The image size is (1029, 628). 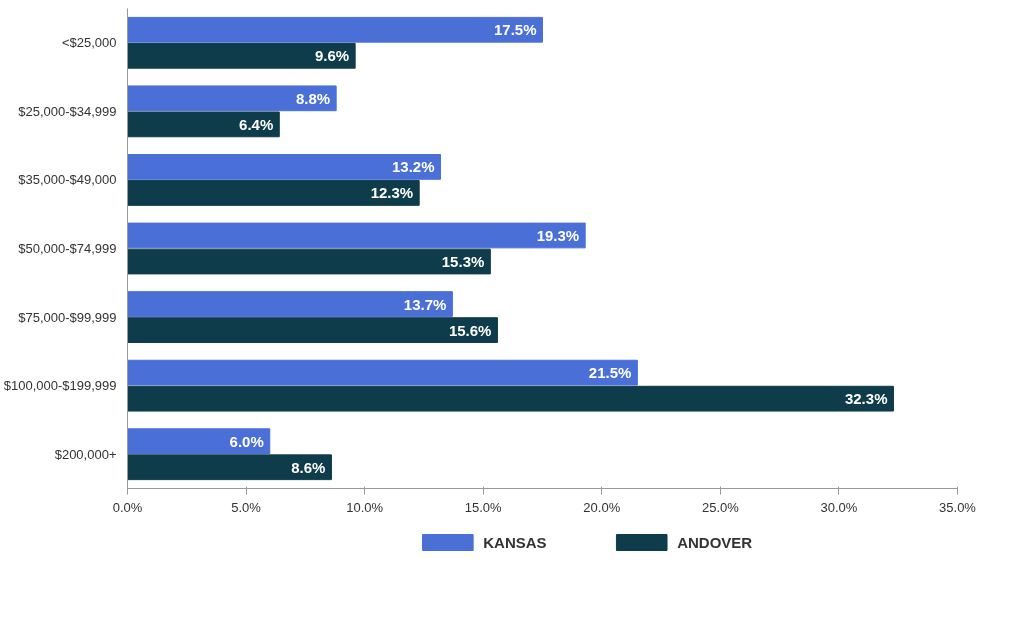 What do you see at coordinates (332, 56) in the screenshot?
I see `data-label: 9.6%` at bounding box center [332, 56].